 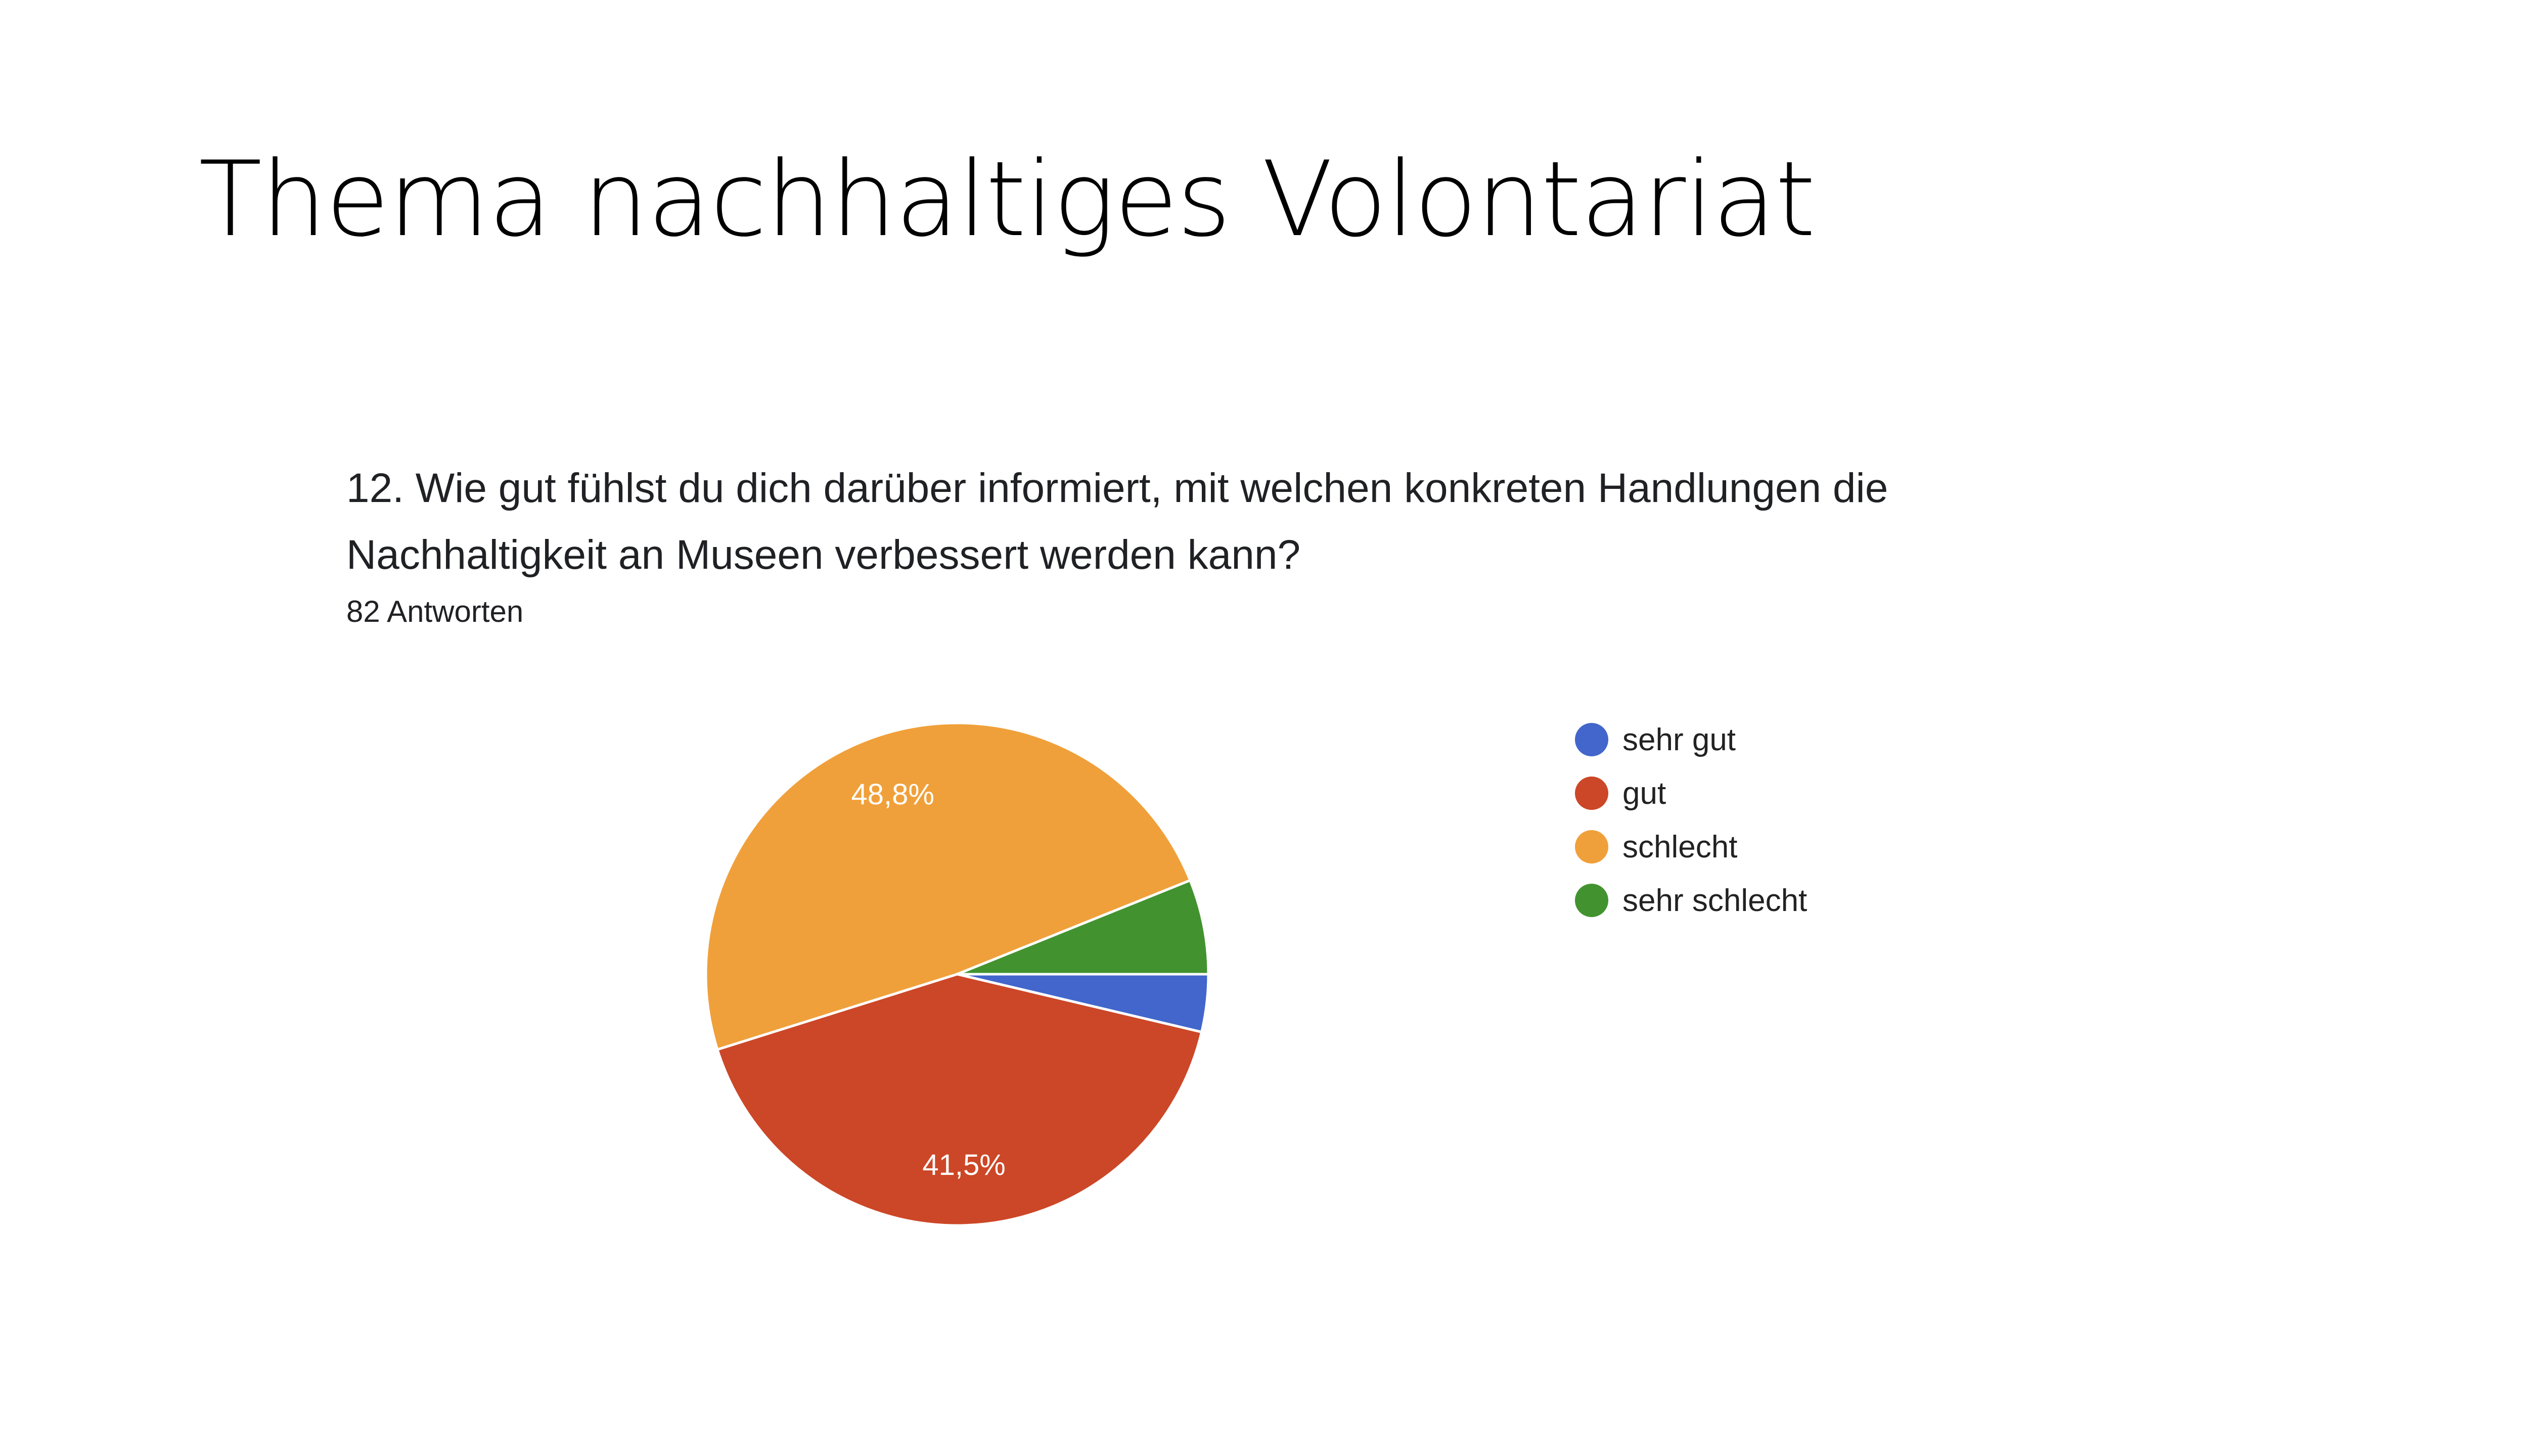 I want to click on pie-slice-gut, so click(x=960, y=1100).